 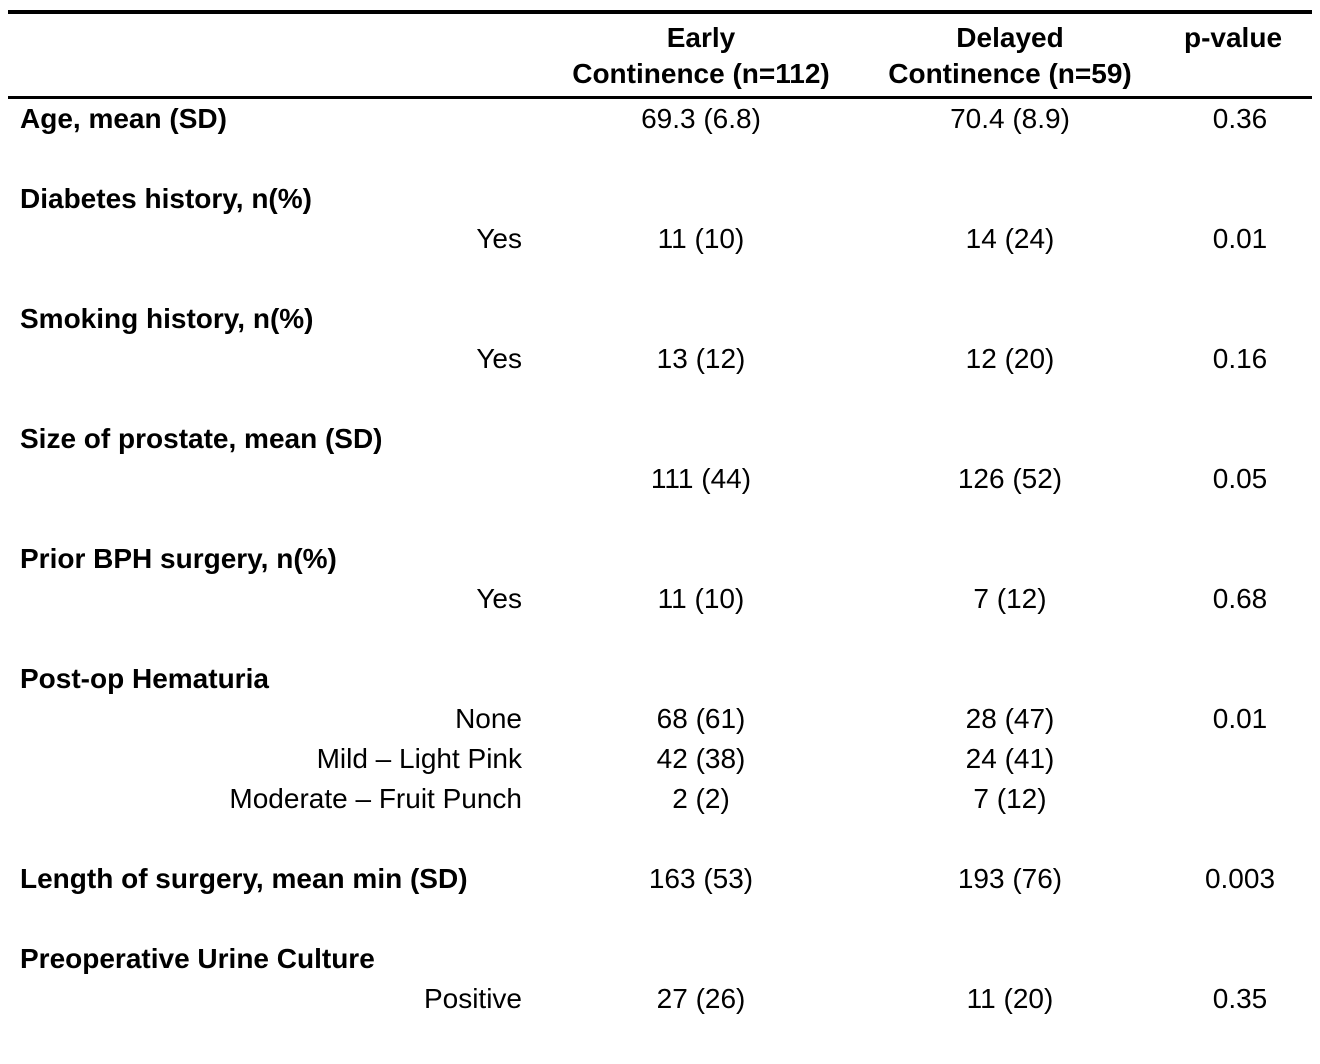 What do you see at coordinates (701, 798) in the screenshot?
I see `early-value-cell: 2 (2)` at bounding box center [701, 798].